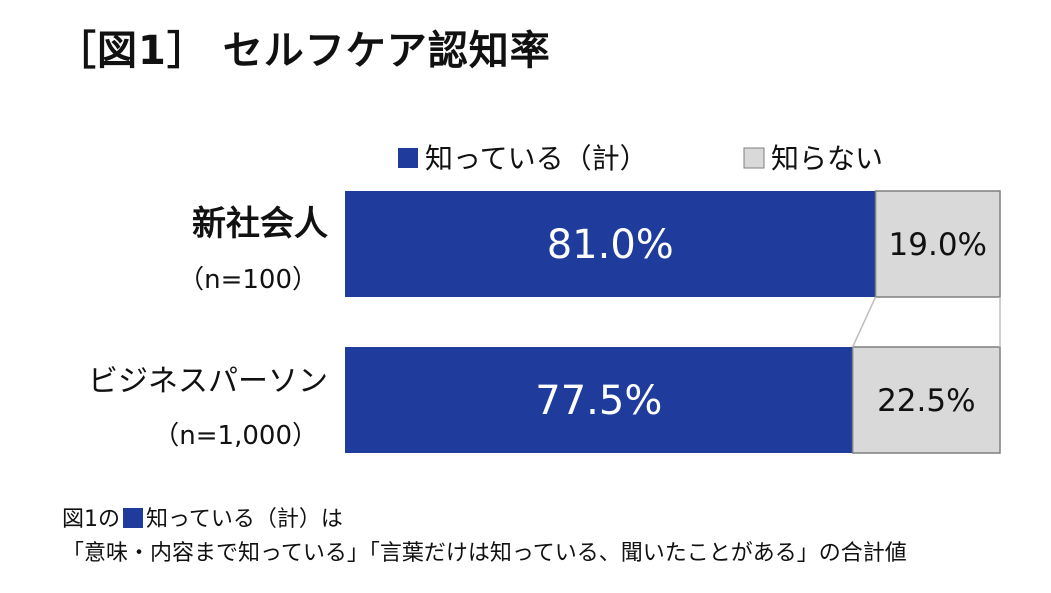 The image size is (1051, 593). I want to click on footnote-suffix: 知っている（計）は, so click(244, 519).